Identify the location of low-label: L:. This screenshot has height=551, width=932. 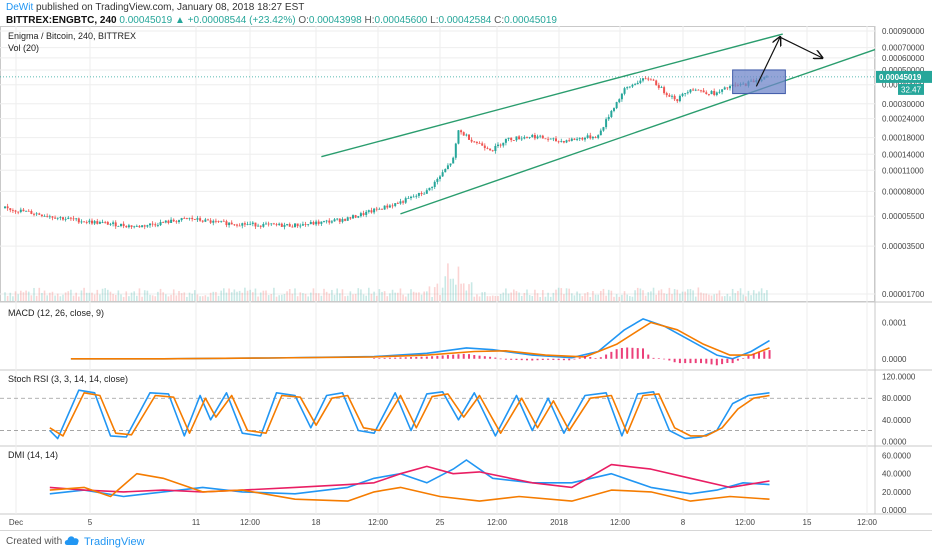
(434, 20).